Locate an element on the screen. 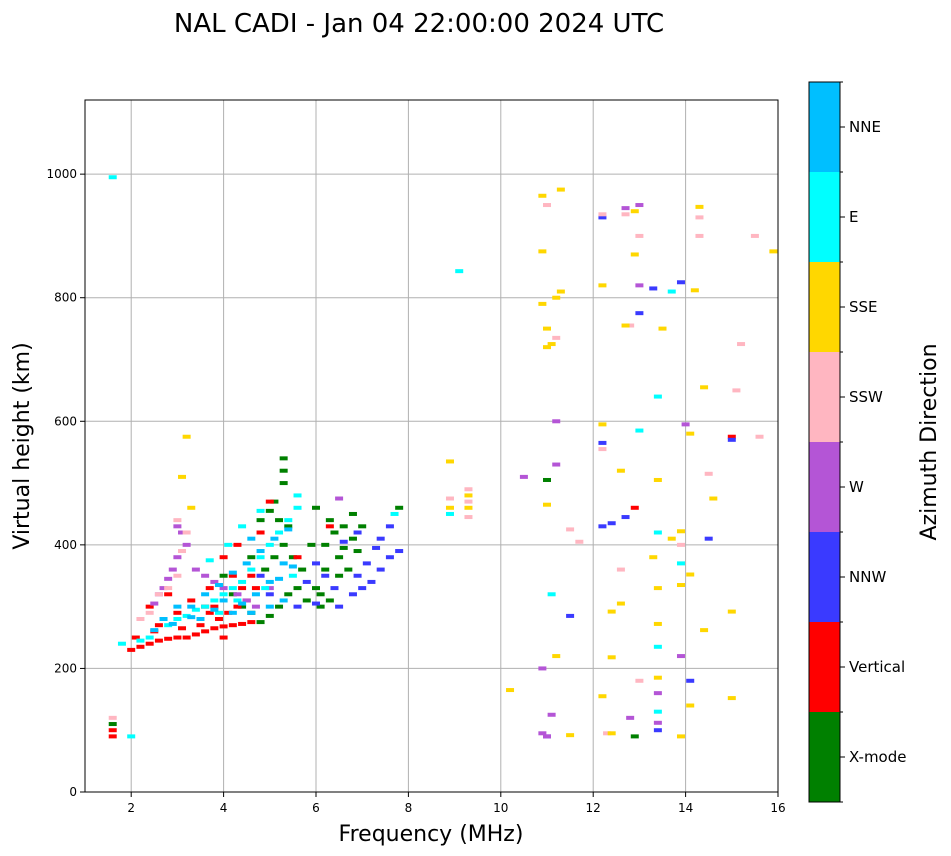 This screenshot has height=856, width=951. y-tick-label: 1000 is located at coordinates (61, 174).